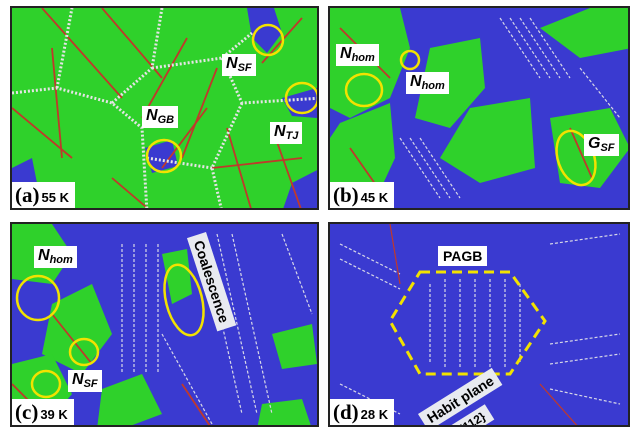 Image resolution: width=638 pixels, height=427 pixels. What do you see at coordinates (362, 412) in the screenshot?
I see `panel-d-tag: (d) 28 K` at bounding box center [362, 412].